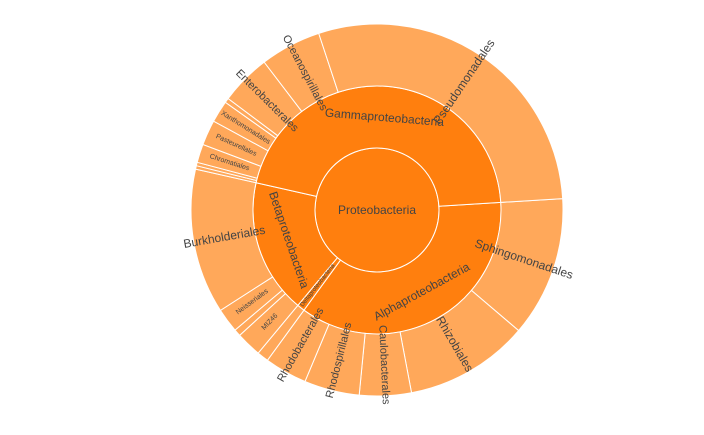 The height and width of the screenshot is (435, 704). Describe the element at coordinates (441, 113) in the screenshot. I see `segment-pseudomonadales` at that location.